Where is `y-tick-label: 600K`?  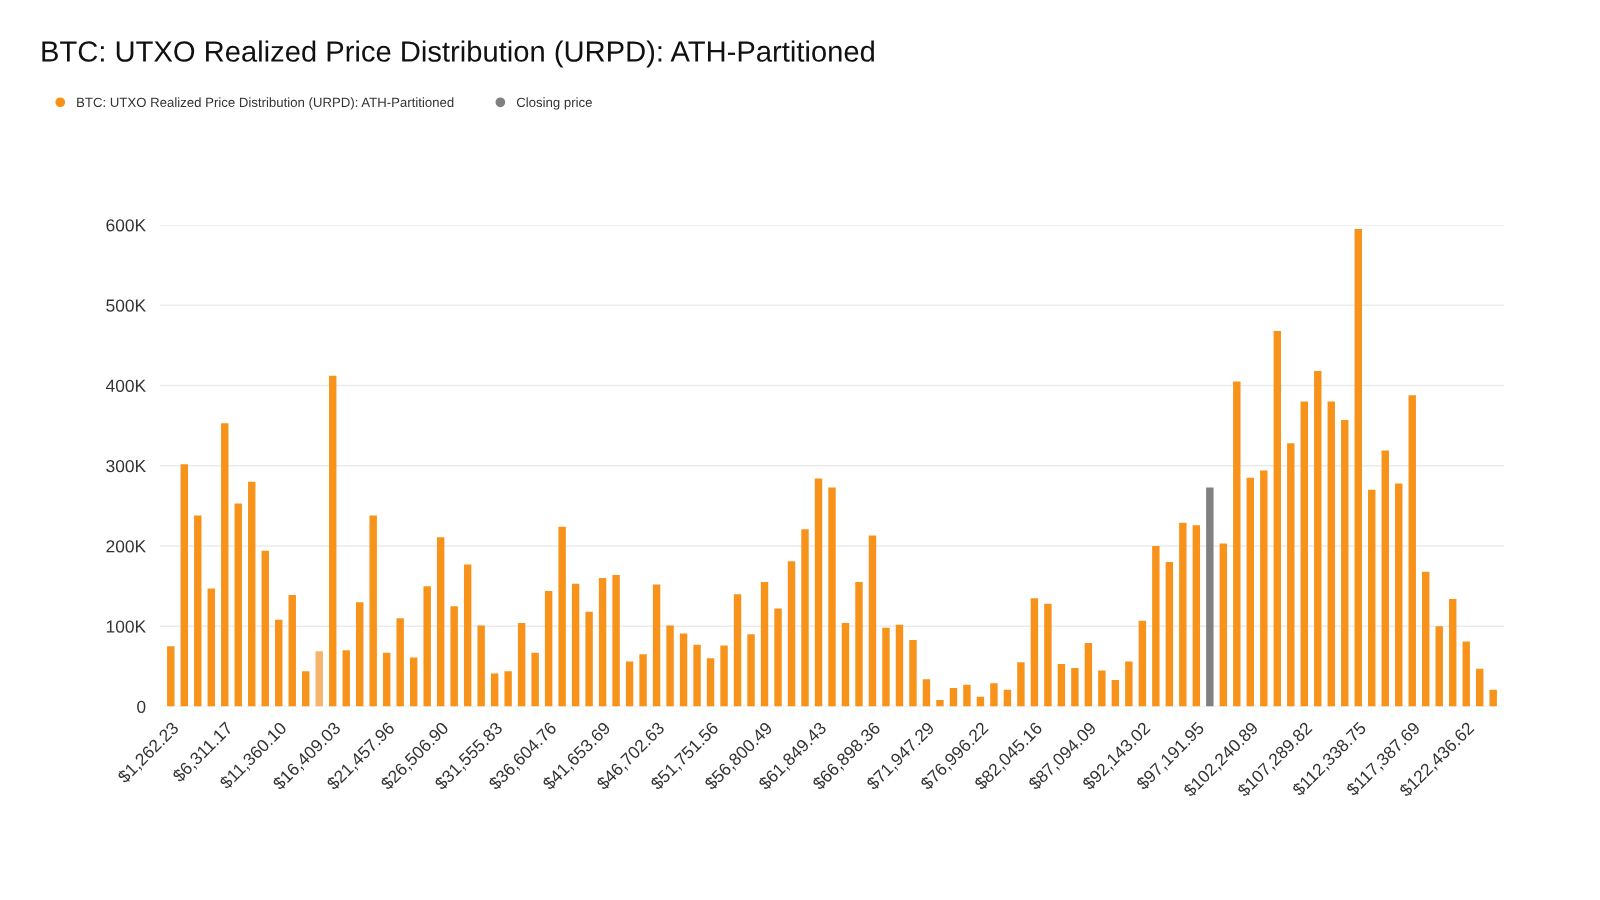
y-tick-label: 600K is located at coordinates (126, 225).